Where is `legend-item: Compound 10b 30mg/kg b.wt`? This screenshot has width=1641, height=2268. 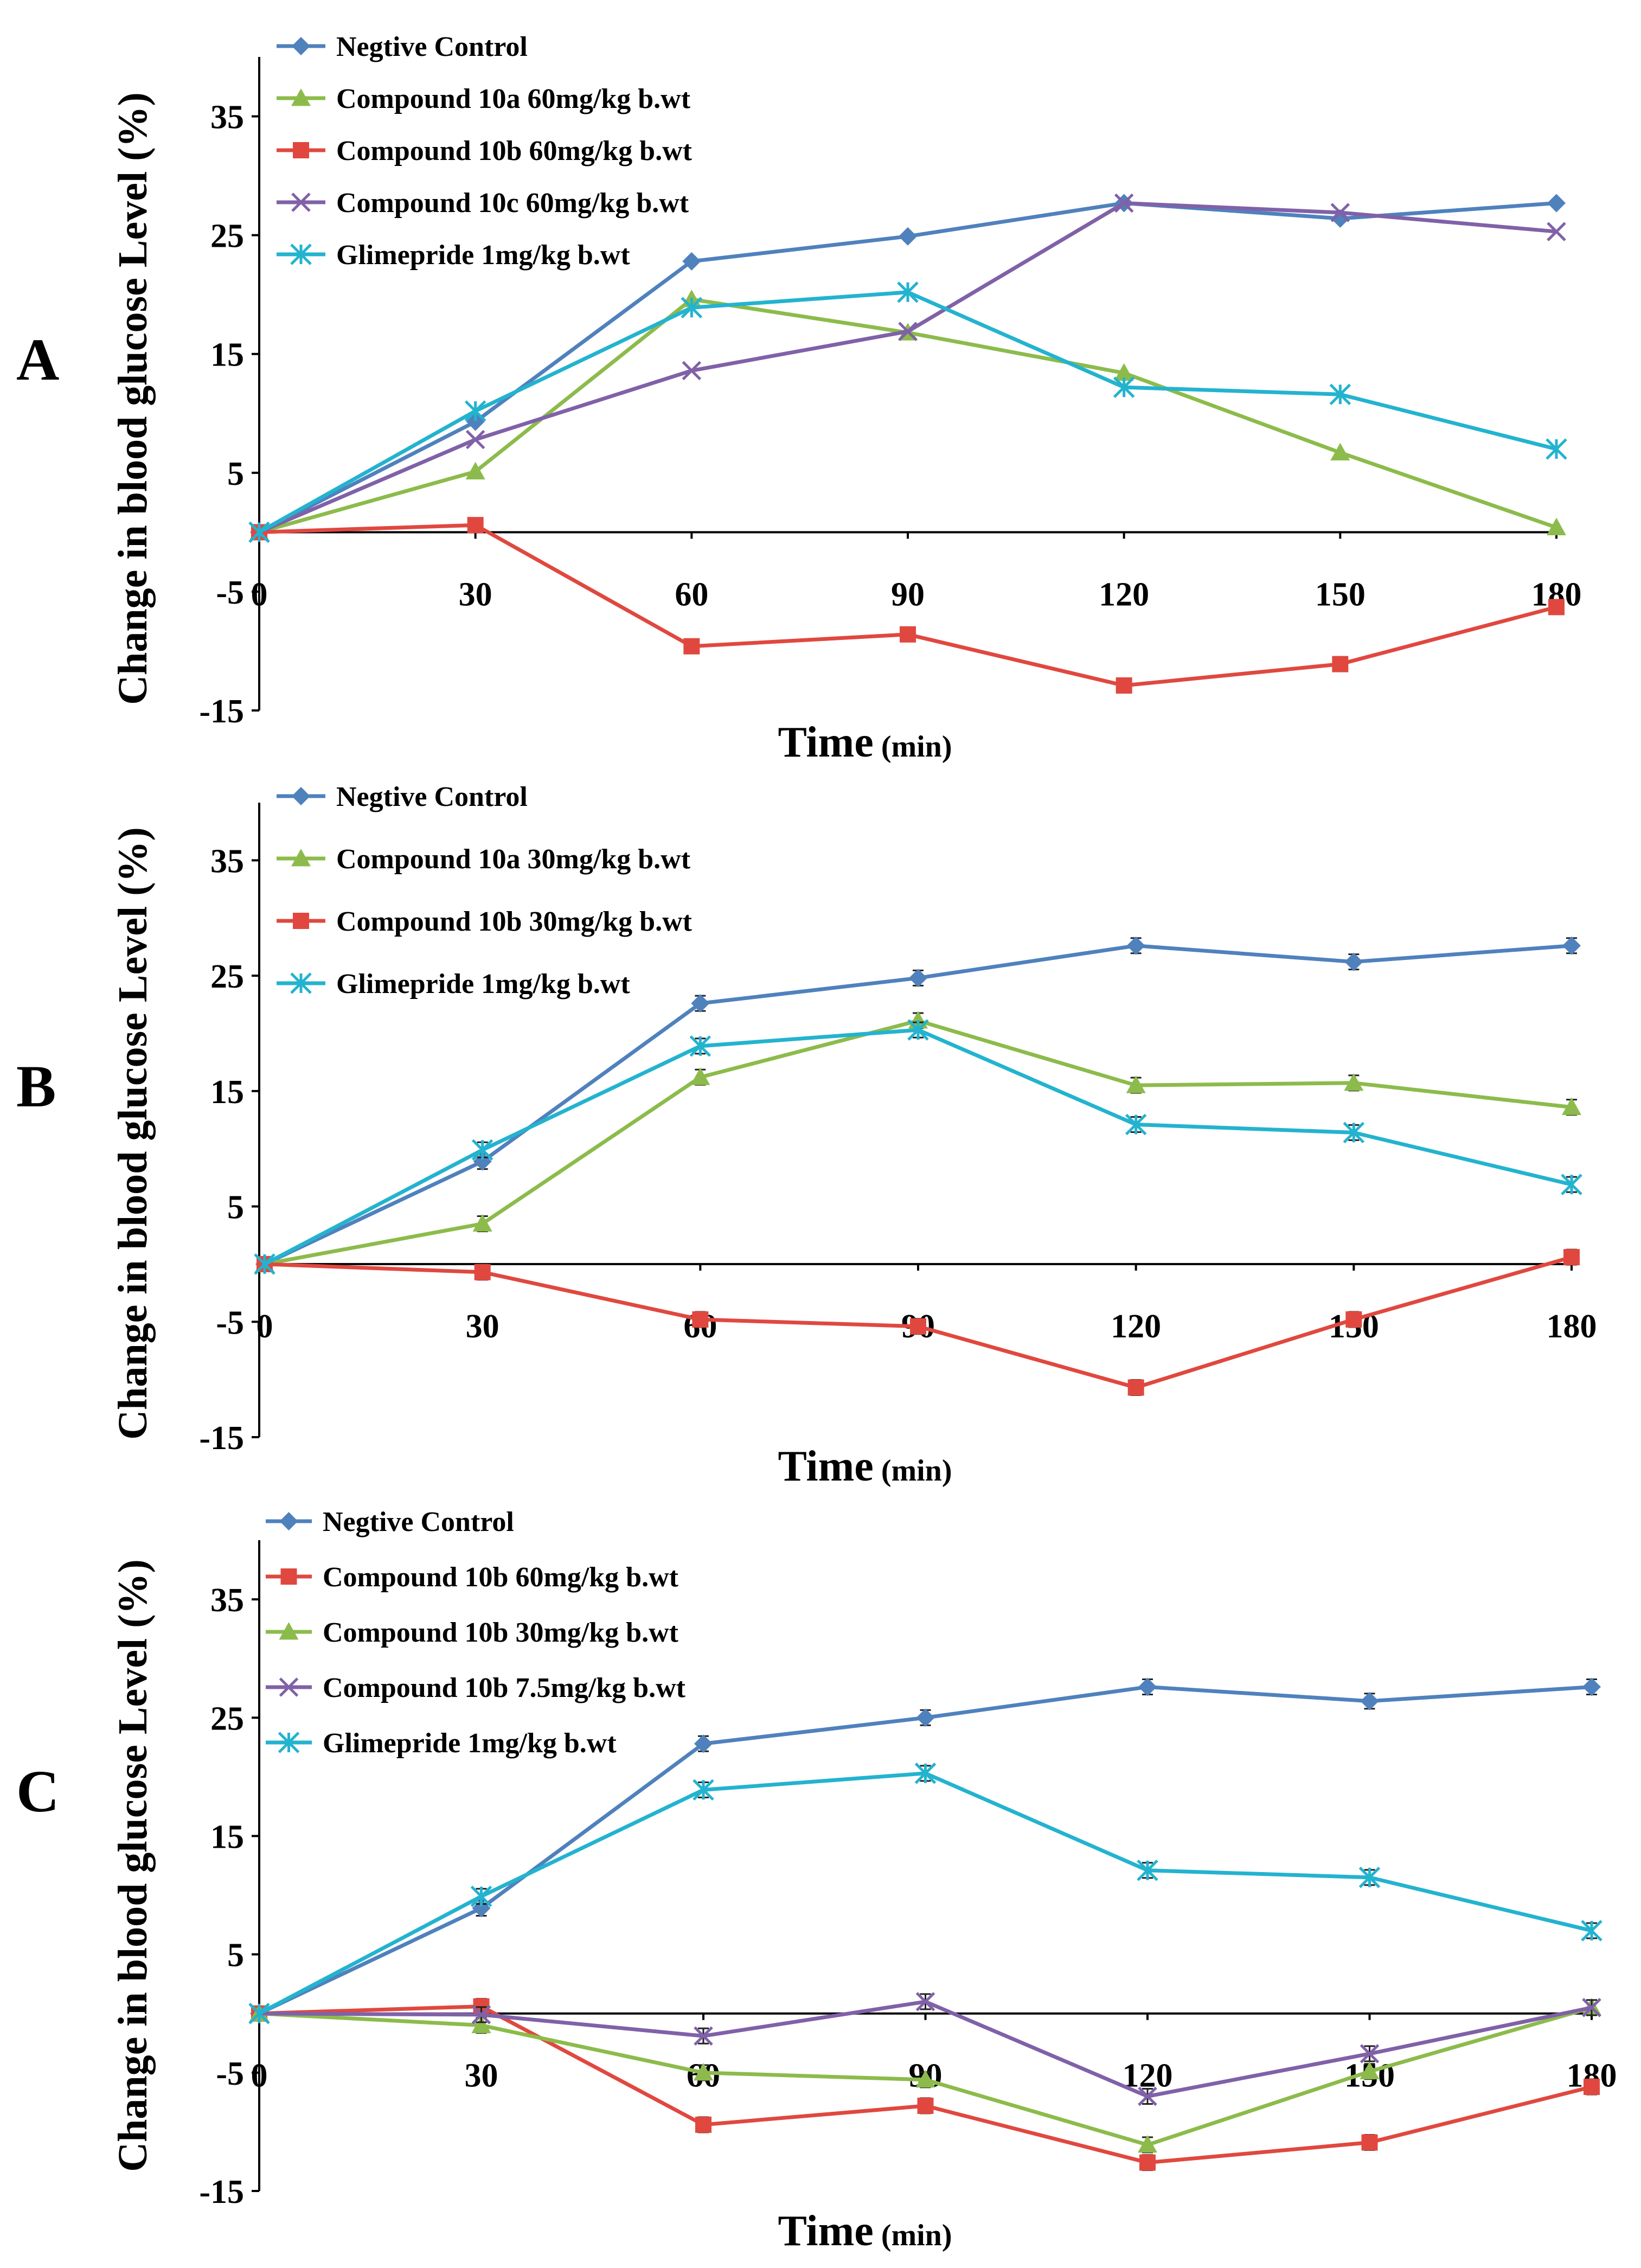 legend-item: Compound 10b 30mg/kg b.wt is located at coordinates (485, 922).